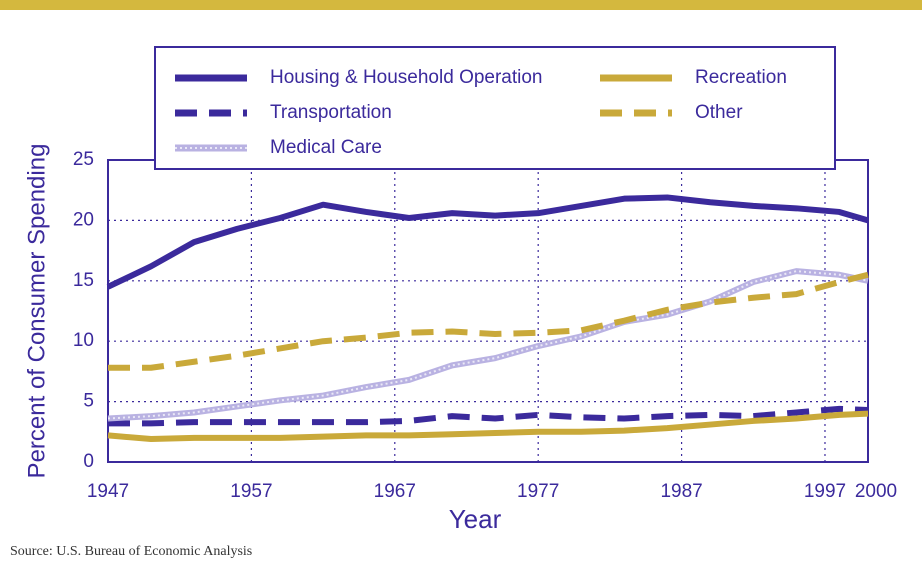  I want to click on y-tick-label: 25, so click(83, 159).